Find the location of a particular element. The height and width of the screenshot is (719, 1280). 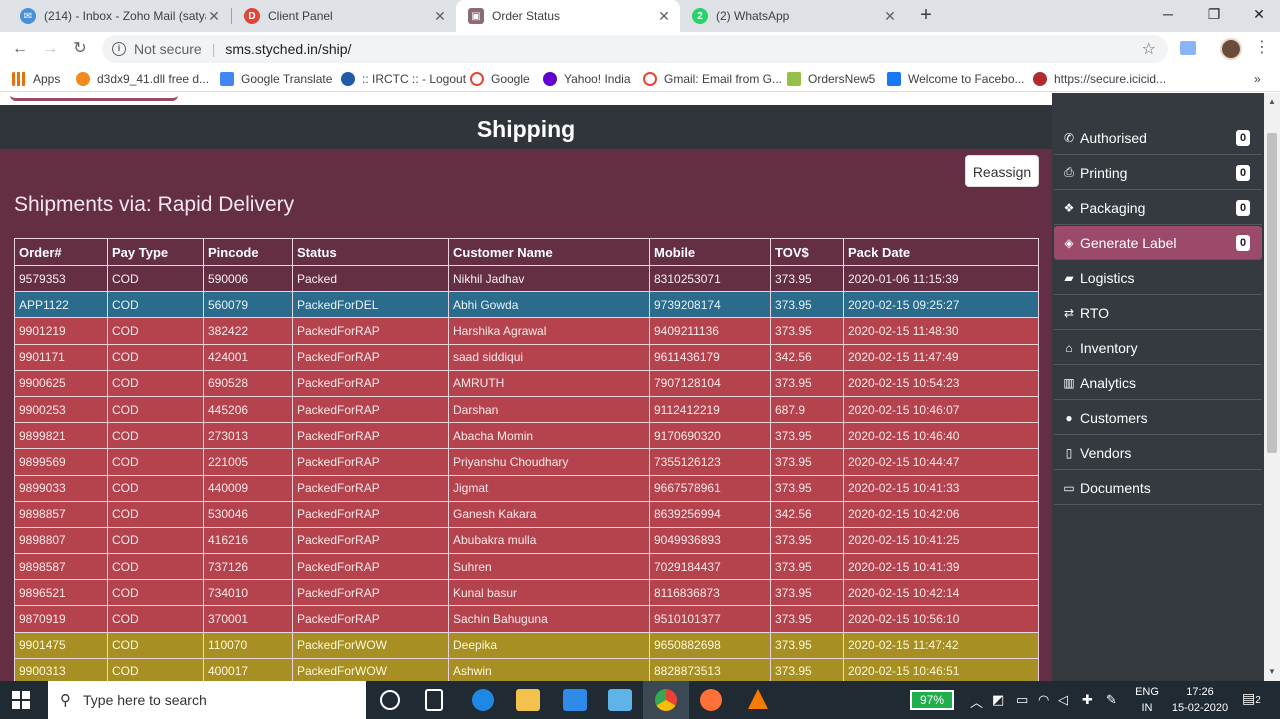

file-explorer-icon is located at coordinates (528, 700).